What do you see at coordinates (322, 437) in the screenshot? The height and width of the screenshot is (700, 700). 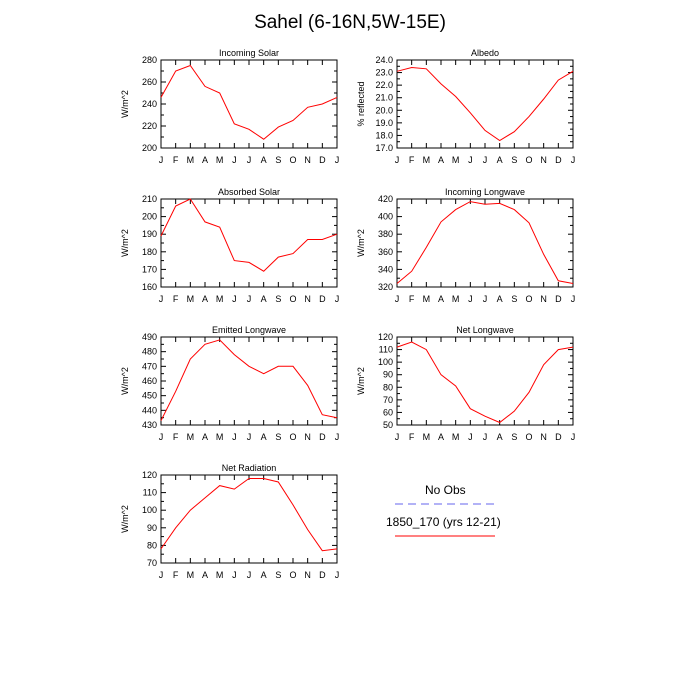 I see `panel-5-xtick-label: D` at bounding box center [322, 437].